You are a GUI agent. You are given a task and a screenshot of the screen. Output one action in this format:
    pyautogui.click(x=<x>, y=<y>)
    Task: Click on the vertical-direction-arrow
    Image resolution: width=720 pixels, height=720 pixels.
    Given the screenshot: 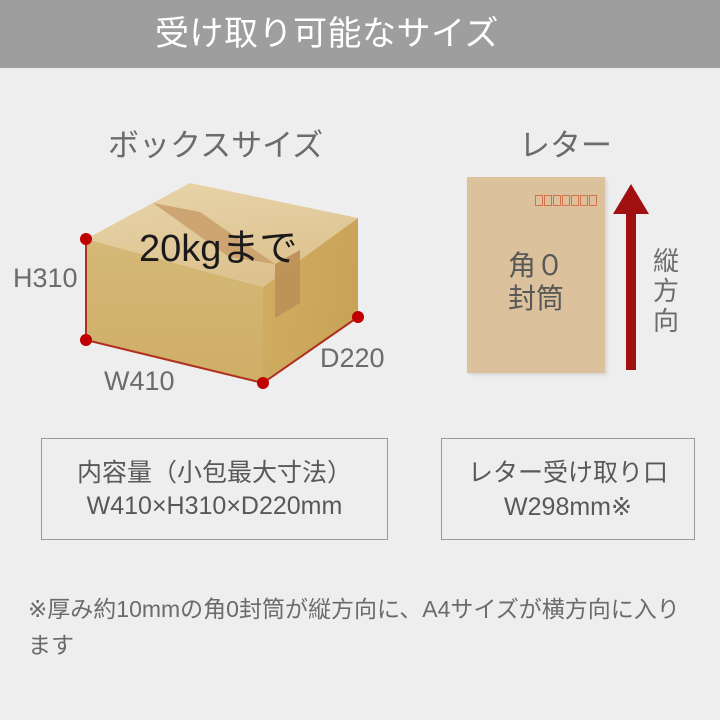 What is the action you would take?
    pyautogui.click(x=631, y=277)
    